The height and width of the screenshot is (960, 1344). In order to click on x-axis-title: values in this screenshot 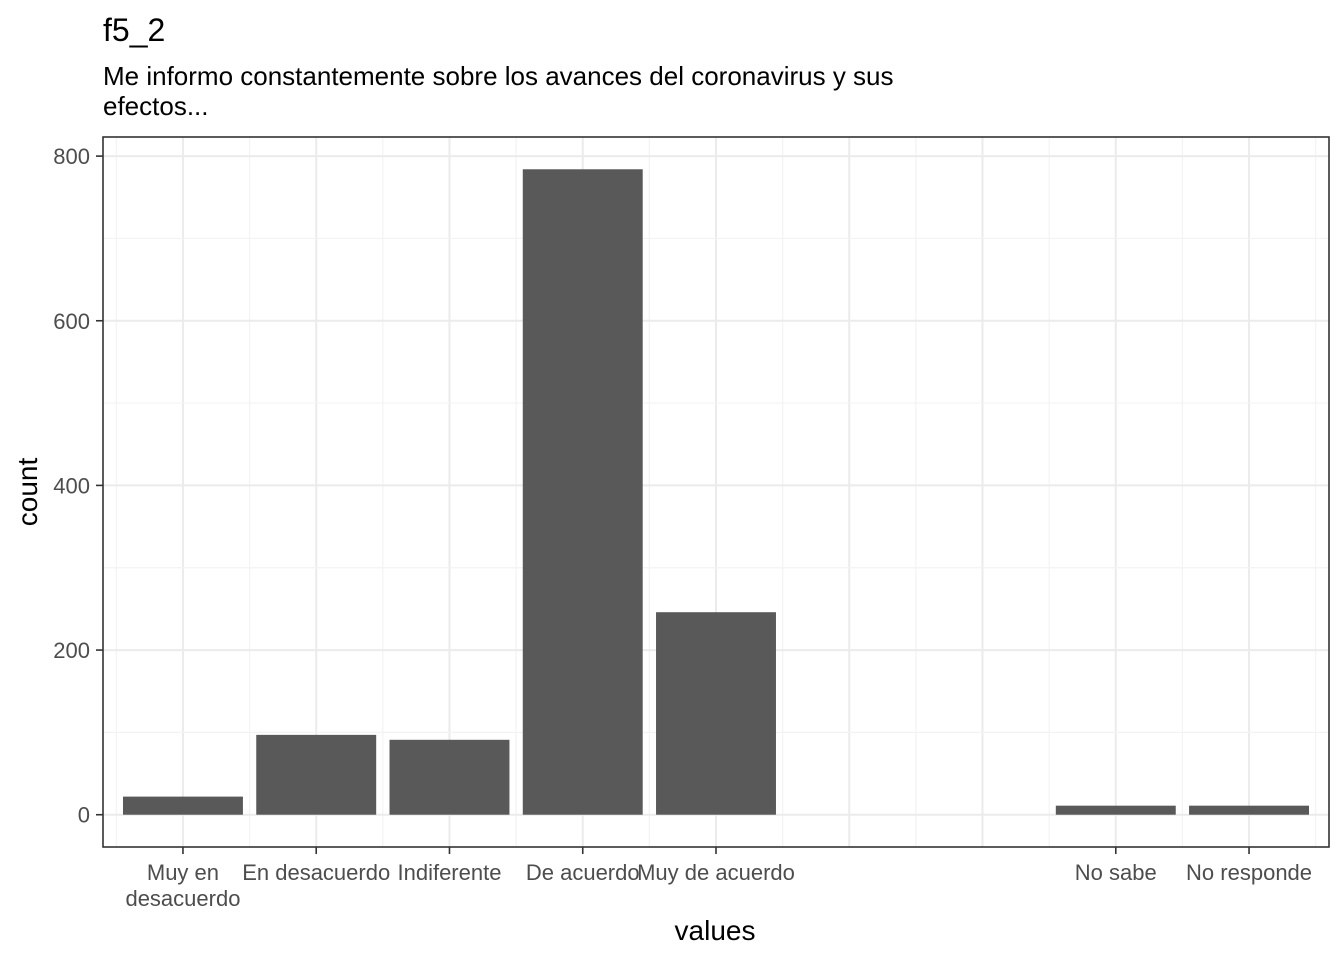, I will do `click(715, 930)`.